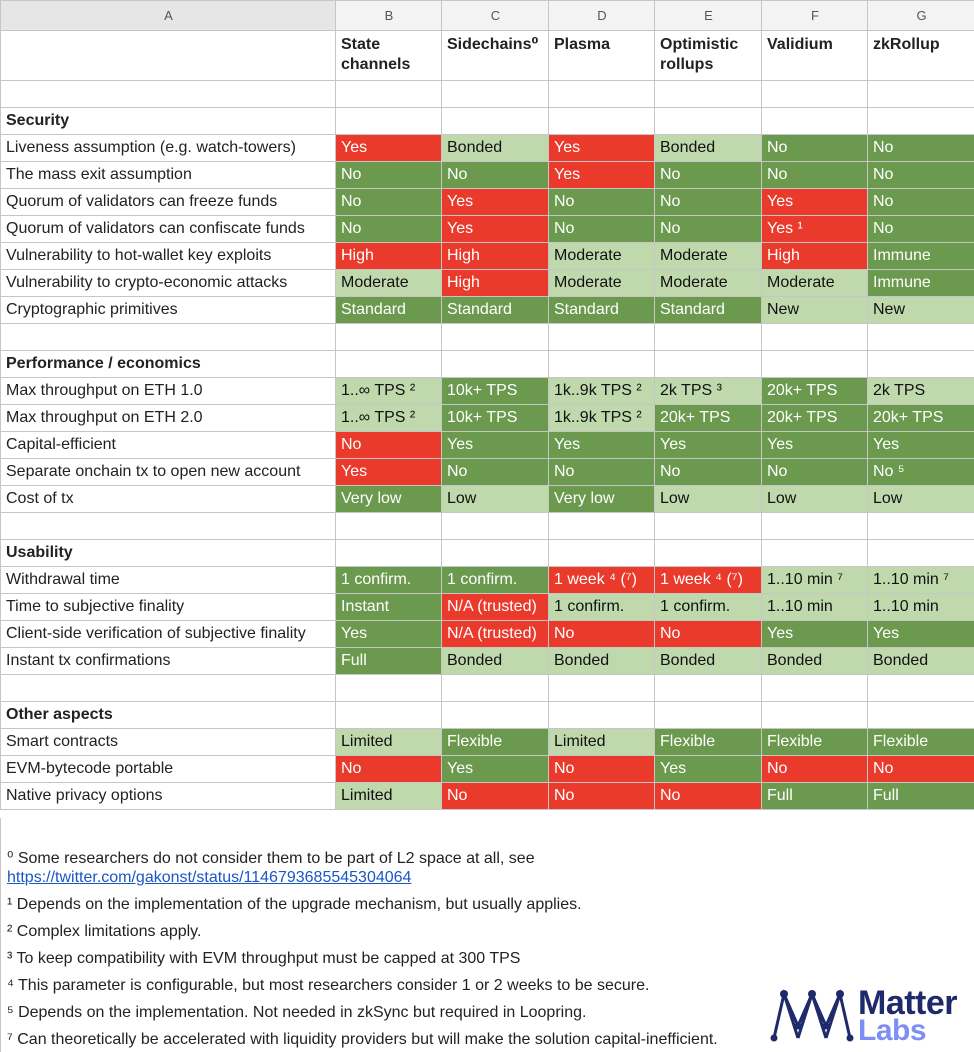  I want to click on value-cell: 1 week ⁴ (⁷), so click(601, 580).